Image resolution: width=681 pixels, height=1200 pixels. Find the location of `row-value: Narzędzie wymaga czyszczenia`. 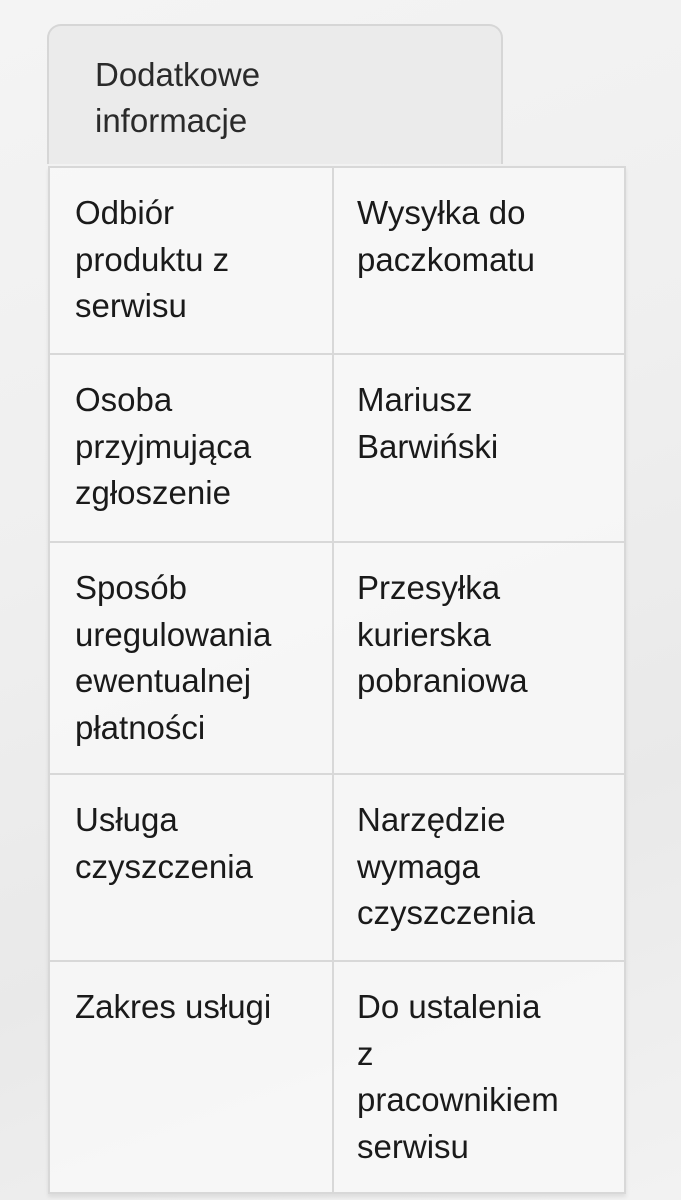

row-value: Narzędzie wymaga czyszczenia is located at coordinates (479, 867).